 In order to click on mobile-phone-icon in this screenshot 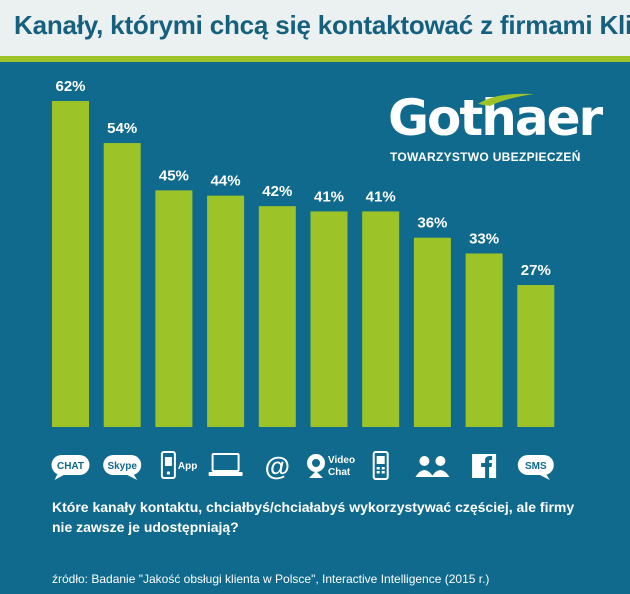, I will do `click(380, 465)`.